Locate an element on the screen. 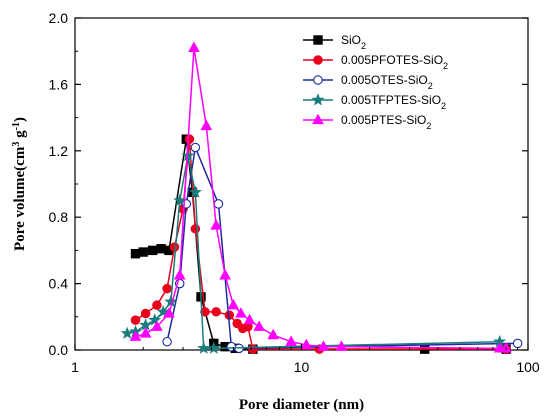 This screenshot has height=420, width=550. y-tick-label: 0.4 is located at coordinates (59, 284).